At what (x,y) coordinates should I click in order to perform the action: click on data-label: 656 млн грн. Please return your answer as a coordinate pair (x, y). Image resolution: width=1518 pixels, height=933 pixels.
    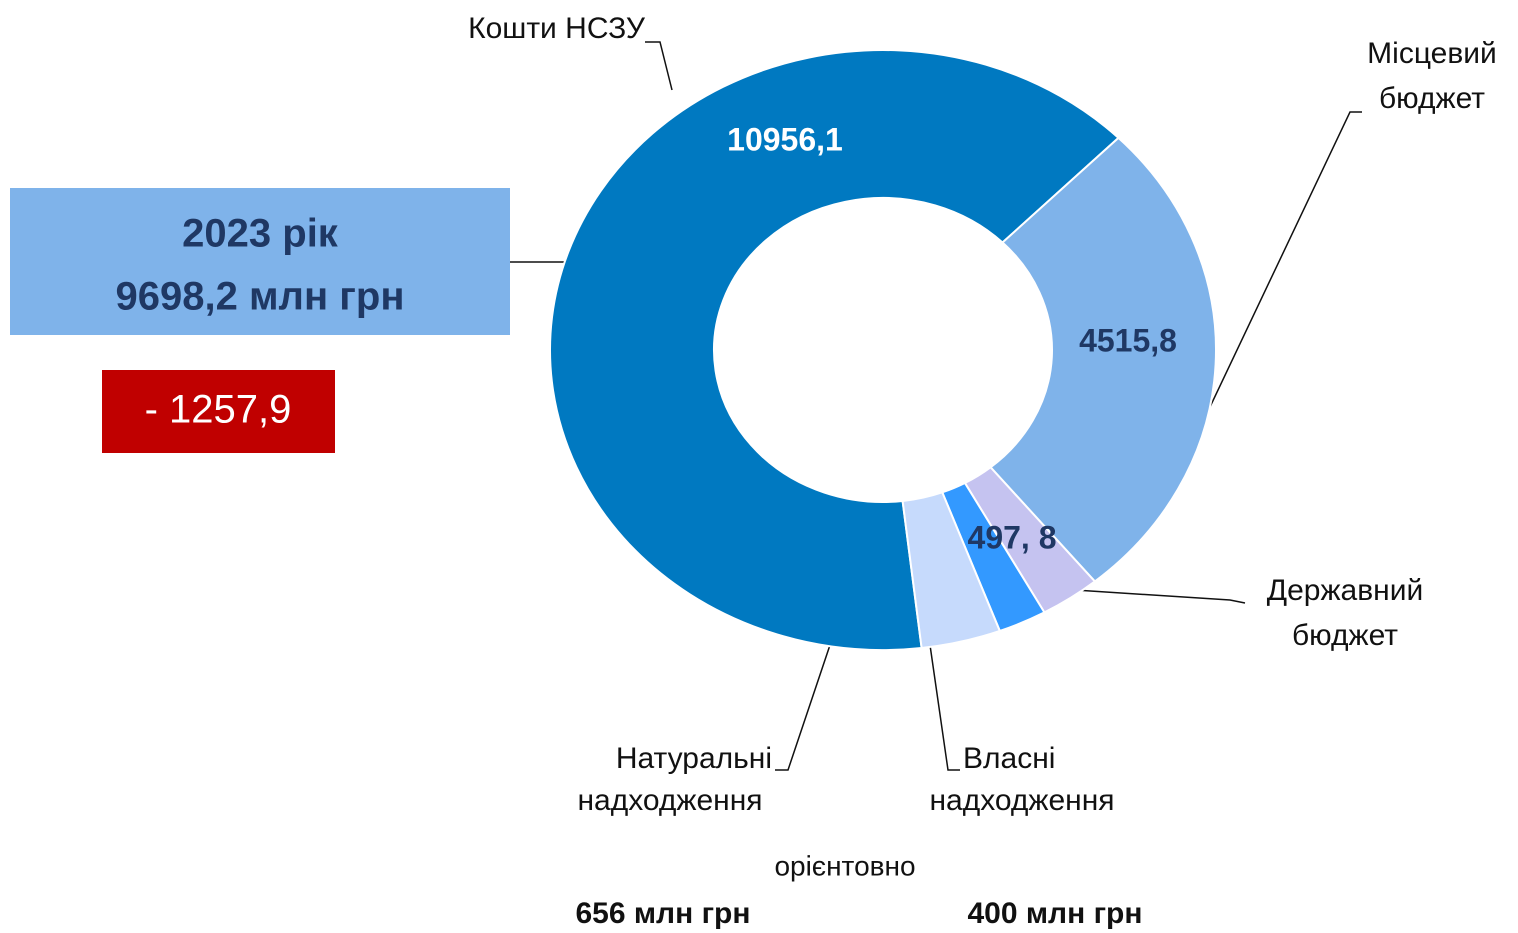
    Looking at the image, I should click on (662, 913).